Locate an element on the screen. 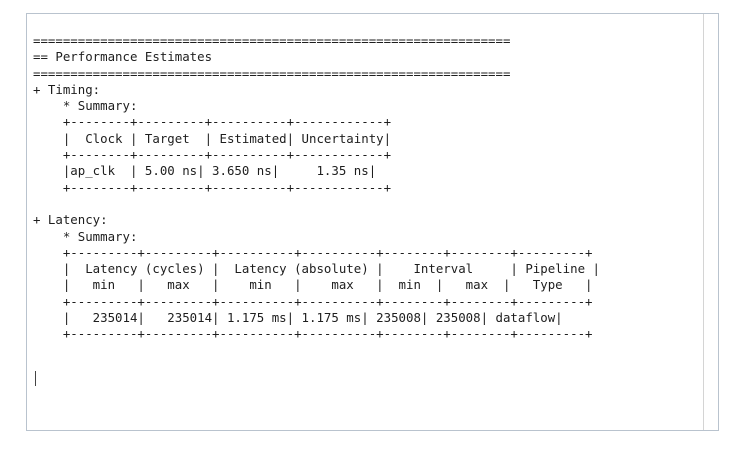 This screenshot has height=466, width=750. right-margin-line is located at coordinates (703, 222).